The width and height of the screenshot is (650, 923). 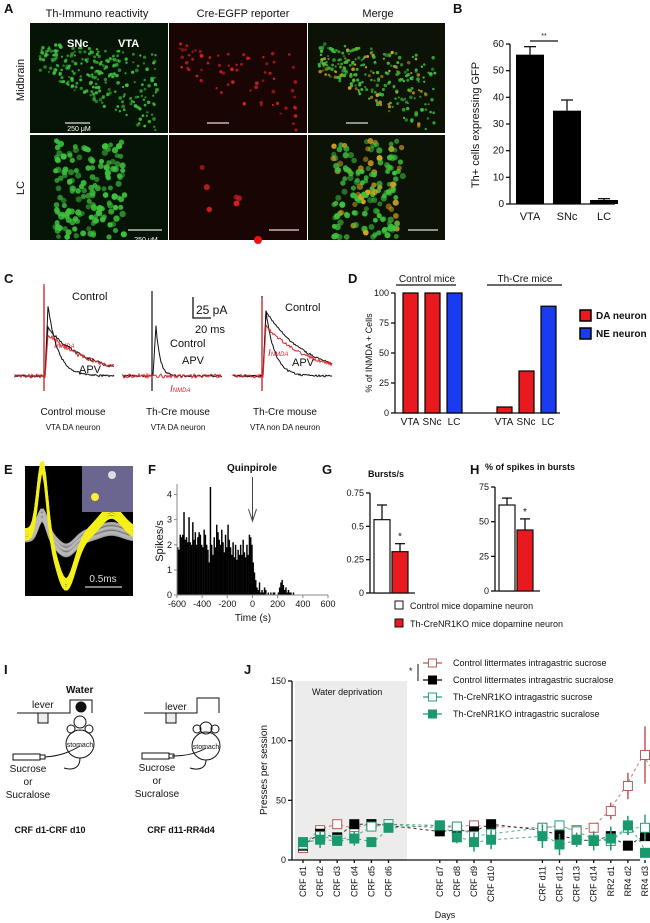 What do you see at coordinates (79, 528) in the screenshot?
I see `panel-e-waveform: 0.5ms` at bounding box center [79, 528].